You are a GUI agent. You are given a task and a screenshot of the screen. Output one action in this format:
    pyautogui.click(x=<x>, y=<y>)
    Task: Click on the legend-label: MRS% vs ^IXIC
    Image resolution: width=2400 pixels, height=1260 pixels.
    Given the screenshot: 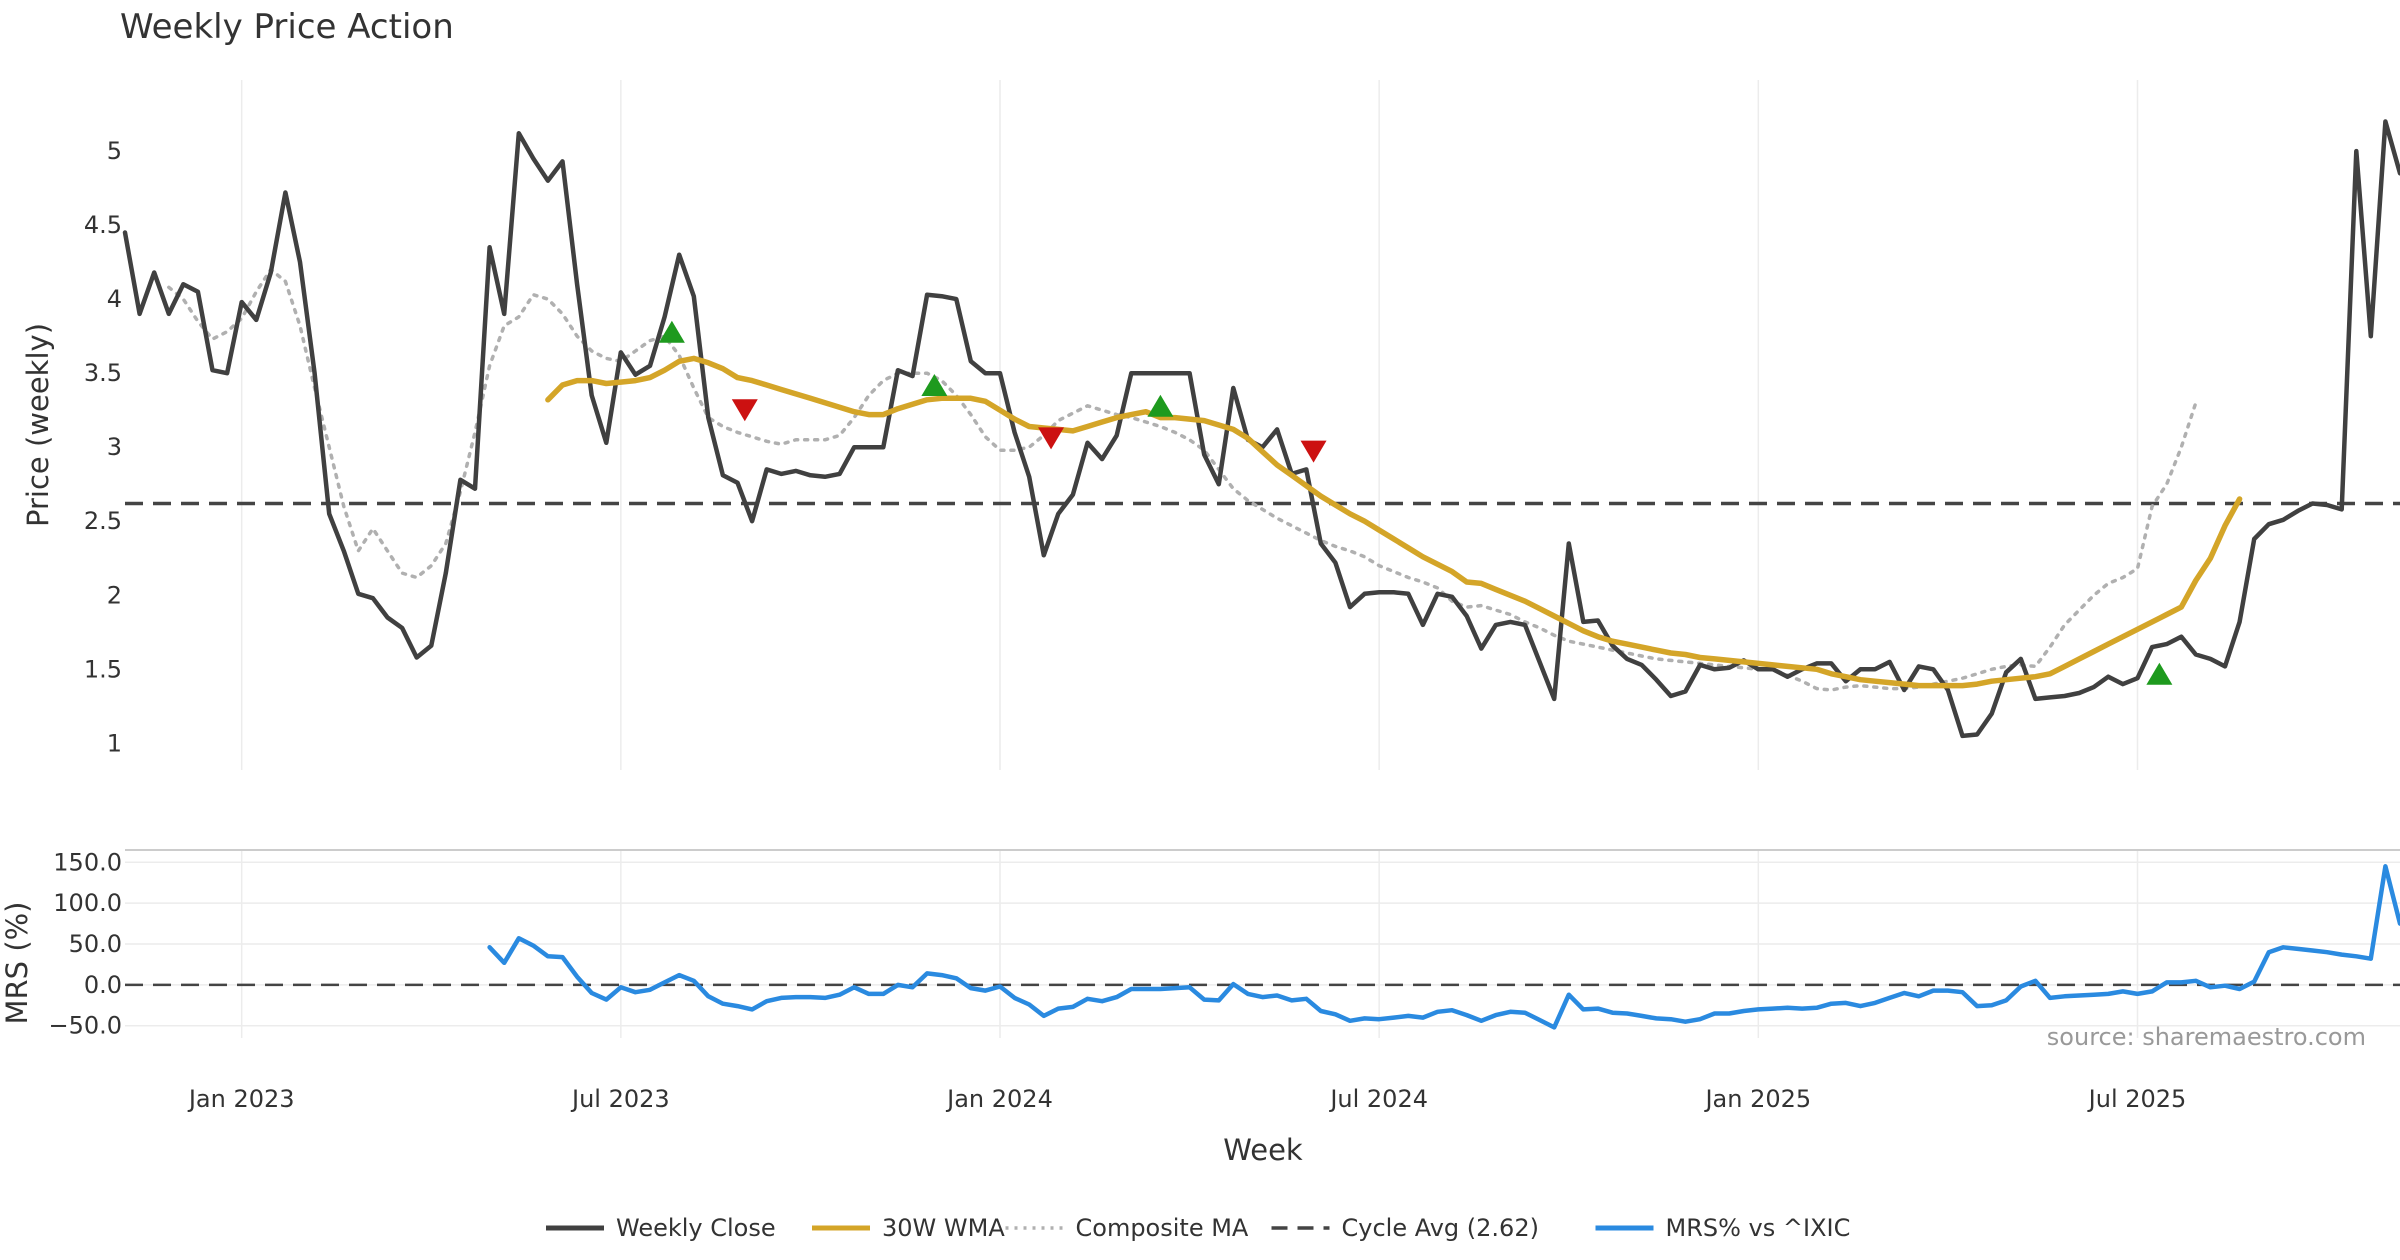 What is the action you would take?
    pyautogui.click(x=1758, y=1228)
    